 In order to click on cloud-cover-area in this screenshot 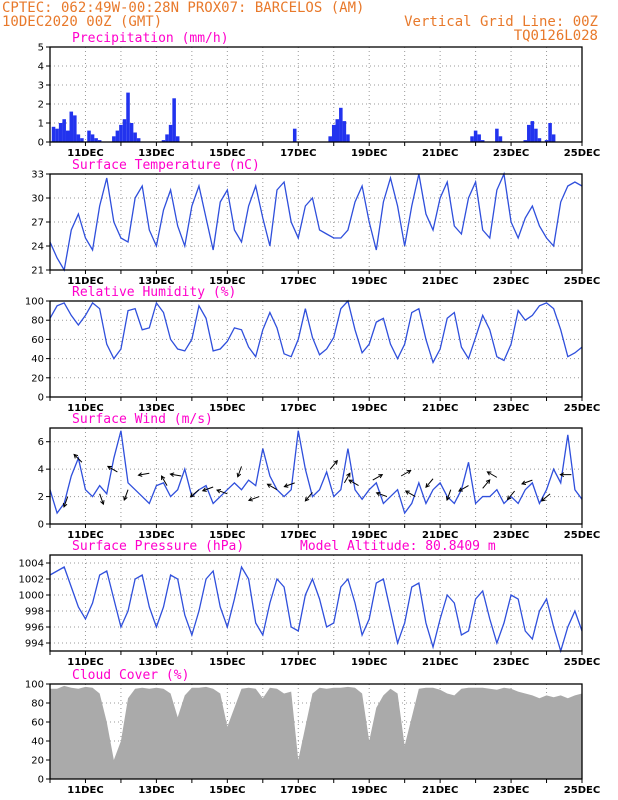, I will do `click(316, 732)`.